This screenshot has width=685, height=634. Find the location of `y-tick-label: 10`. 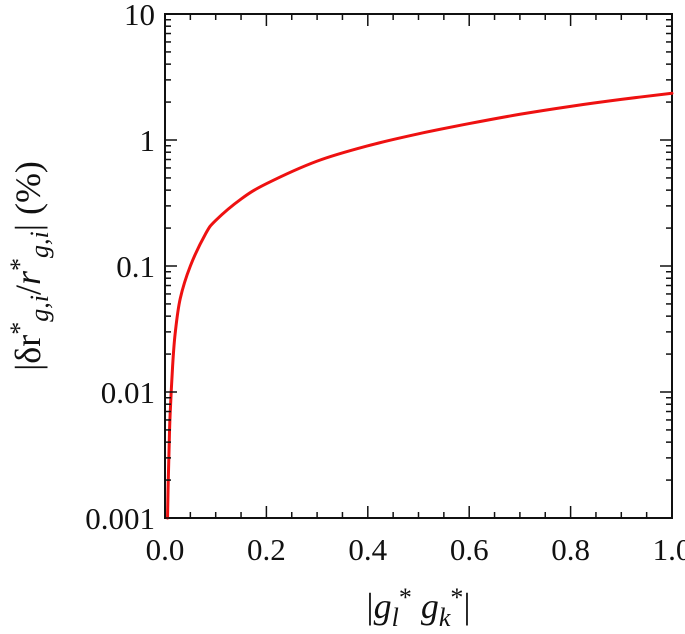

y-tick-label: 10 is located at coordinates (139, 16).